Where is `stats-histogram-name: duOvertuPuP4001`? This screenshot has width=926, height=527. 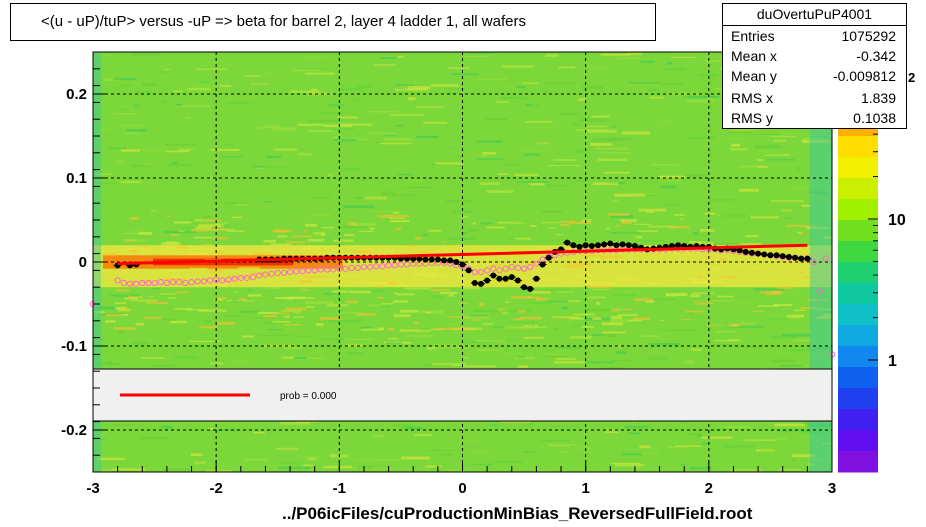 stats-histogram-name: duOvertuPuP4001 is located at coordinates (814, 14).